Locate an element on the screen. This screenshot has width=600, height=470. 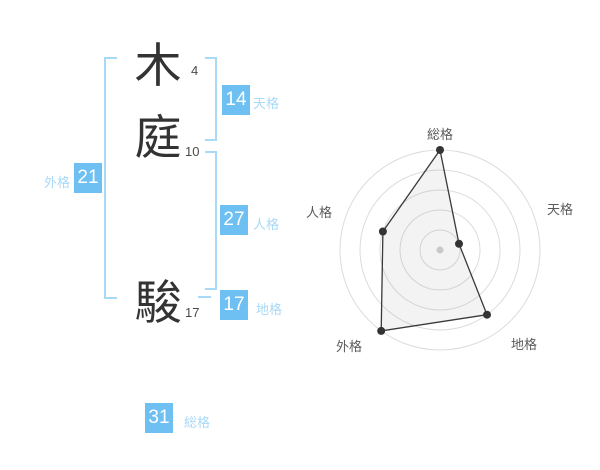
radar-axis-label-chikaku: 地格 is located at coordinates (524, 344).